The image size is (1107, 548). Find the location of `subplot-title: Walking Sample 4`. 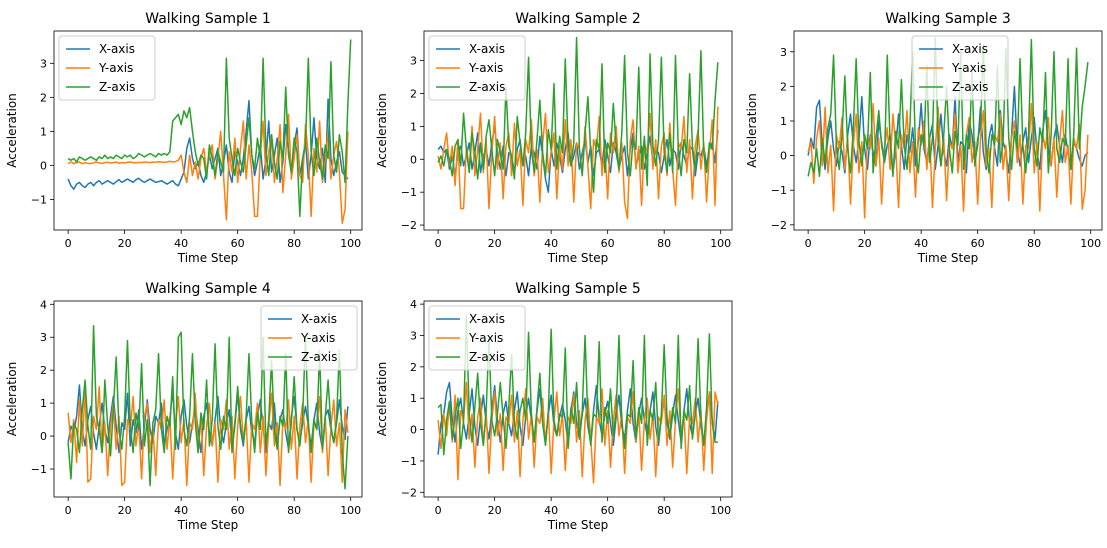

subplot-title: Walking Sample 4 is located at coordinates (208, 289).